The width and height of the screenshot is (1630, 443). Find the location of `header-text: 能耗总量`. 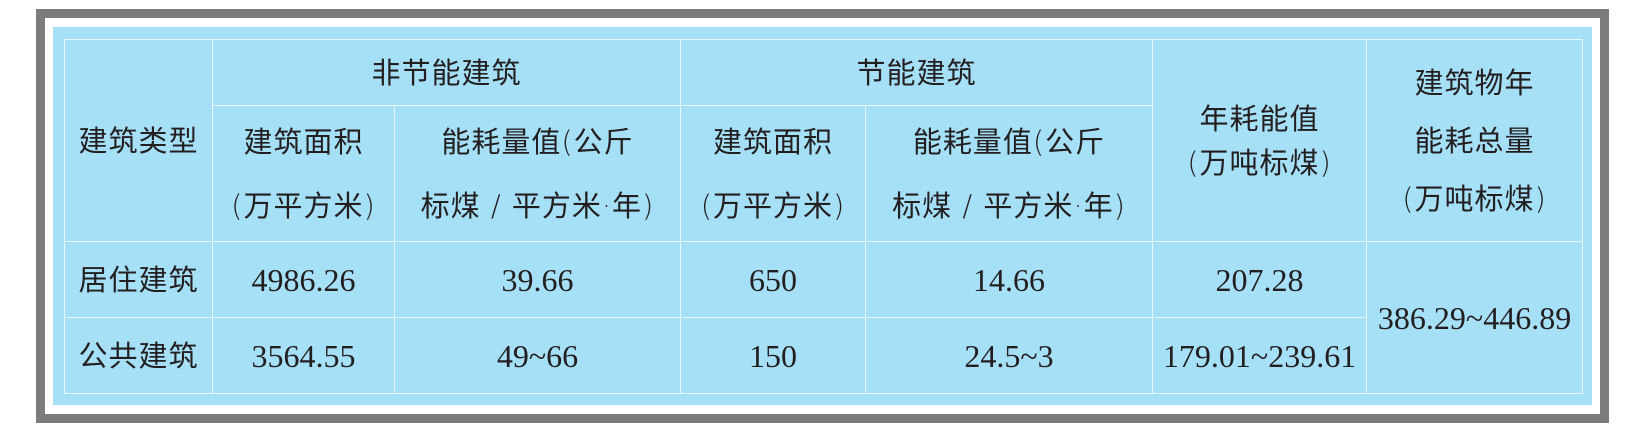

header-text: 能耗总量 is located at coordinates (1474, 140).